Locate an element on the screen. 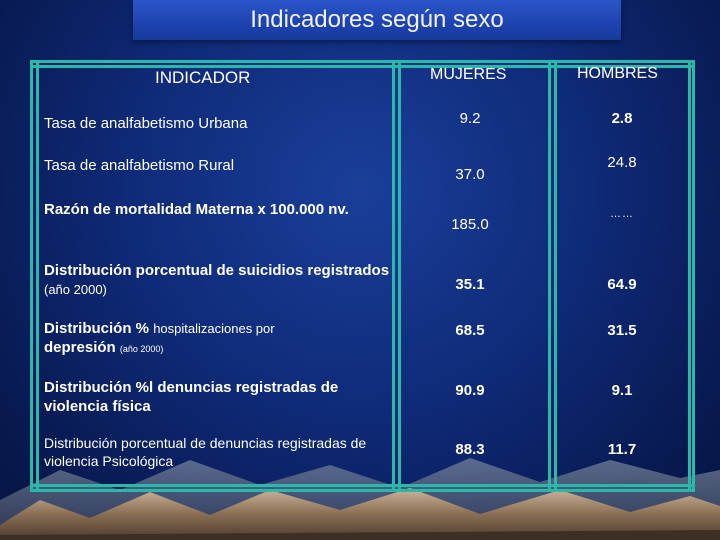 The height and width of the screenshot is (540, 720). row-7-women: 88.3 is located at coordinates (470, 449).